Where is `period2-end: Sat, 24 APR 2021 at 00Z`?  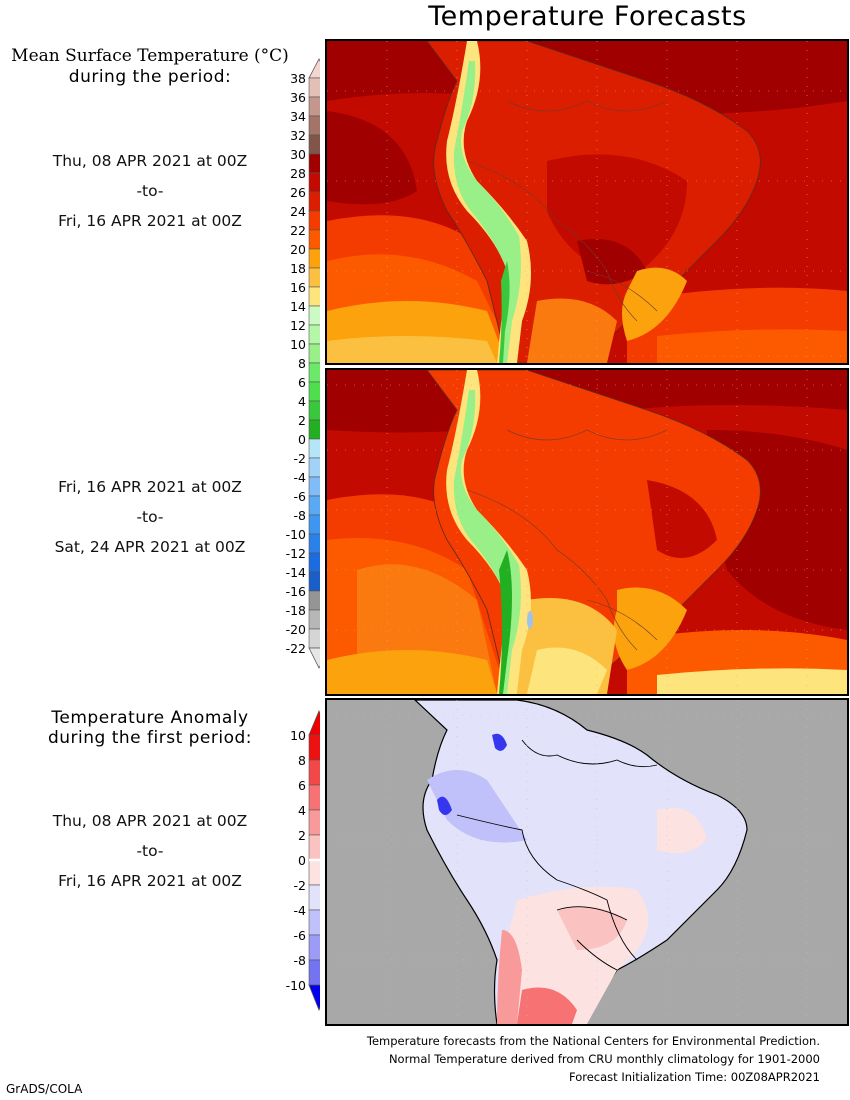
period2-end: Sat, 24 APR 2021 at 00Z is located at coordinates (150, 547).